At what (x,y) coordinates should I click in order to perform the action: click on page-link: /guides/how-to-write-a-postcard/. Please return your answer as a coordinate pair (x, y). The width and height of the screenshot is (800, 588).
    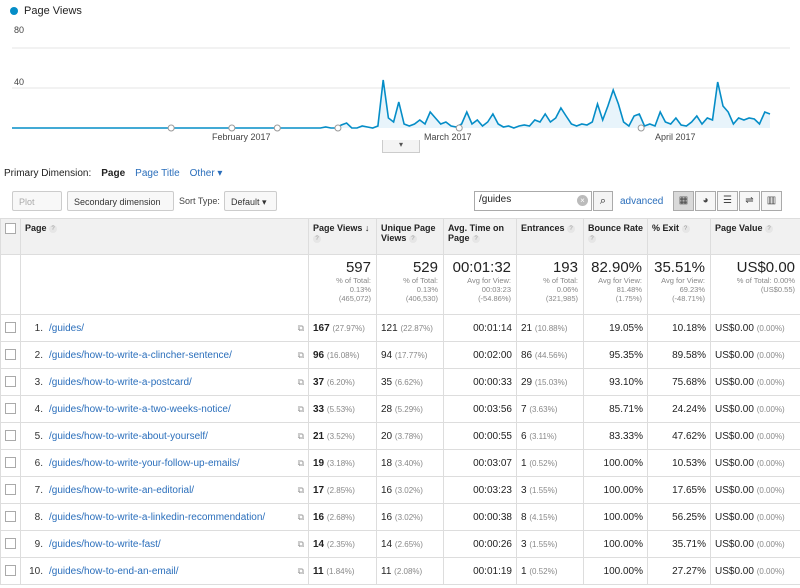
    Looking at the image, I should click on (120, 382).